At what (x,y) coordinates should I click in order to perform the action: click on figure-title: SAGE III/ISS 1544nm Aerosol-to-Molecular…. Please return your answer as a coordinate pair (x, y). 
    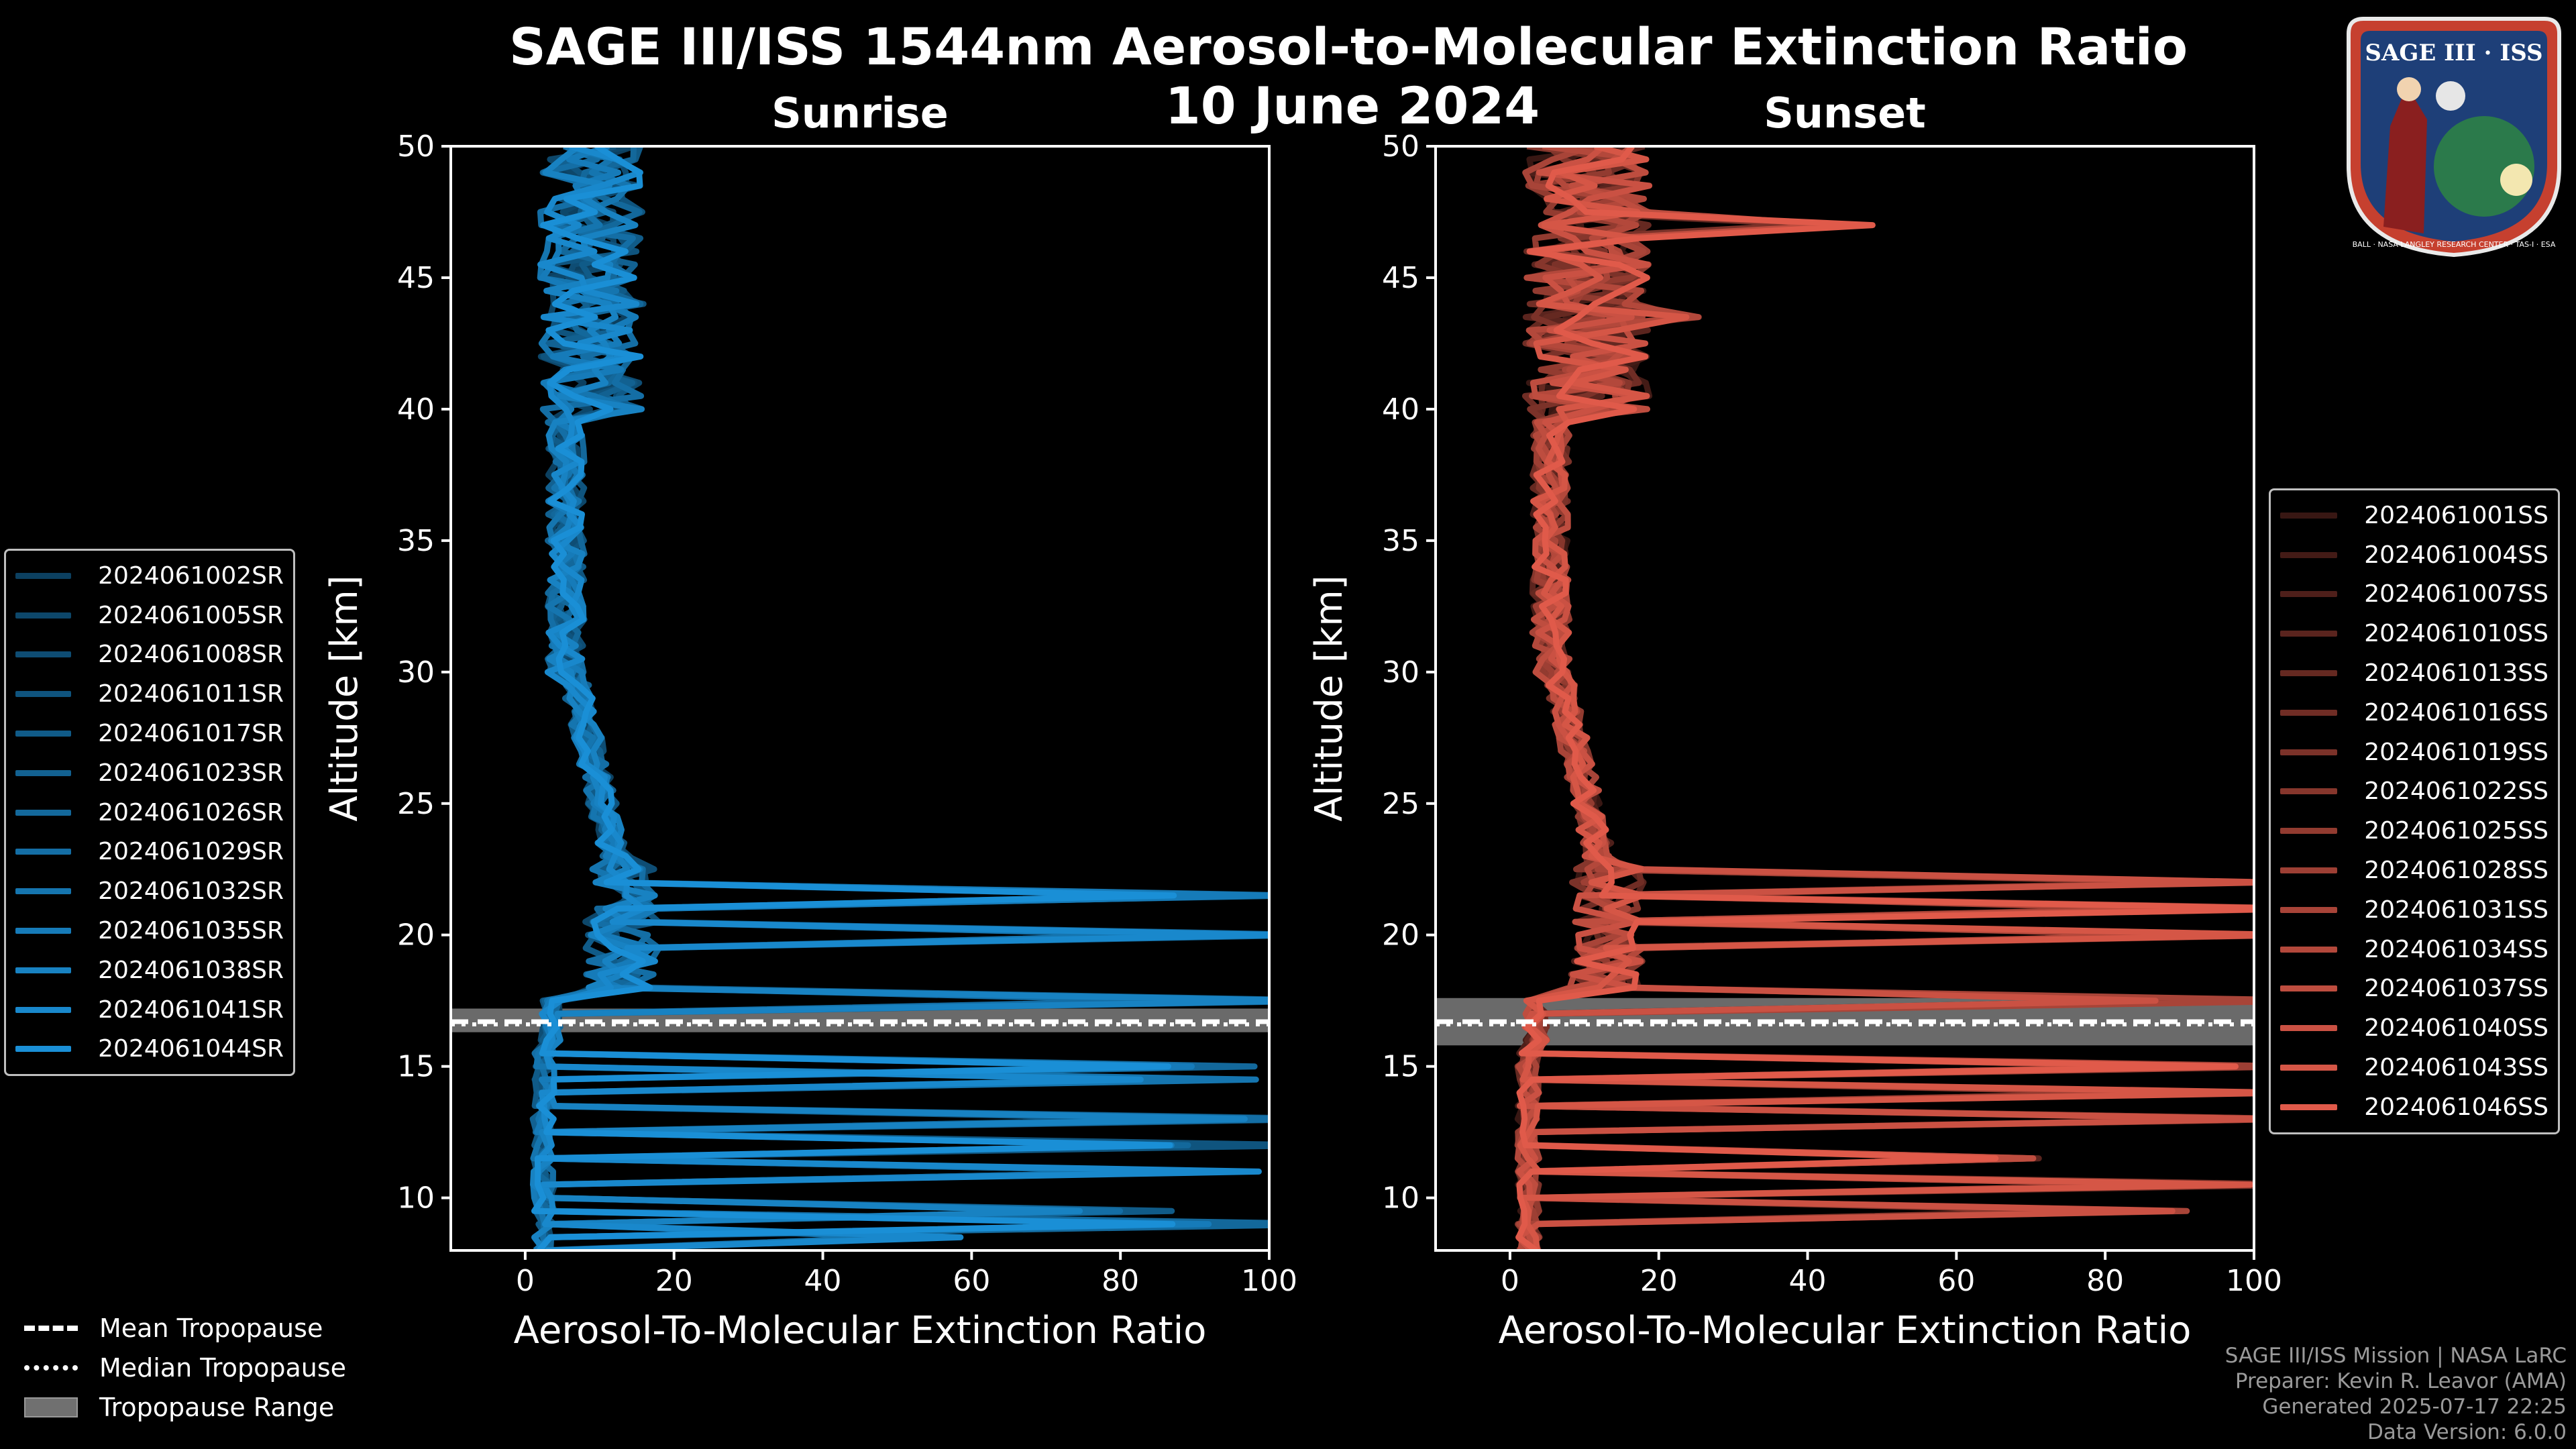
    Looking at the image, I should click on (1348, 46).